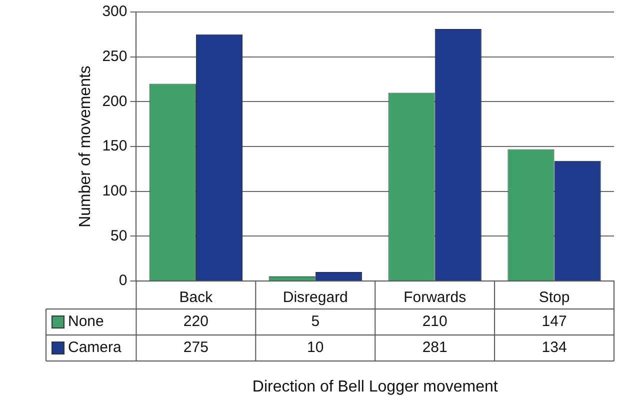  Describe the element at coordinates (315, 297) in the screenshot. I see `x-tick-label: Disregard` at that location.